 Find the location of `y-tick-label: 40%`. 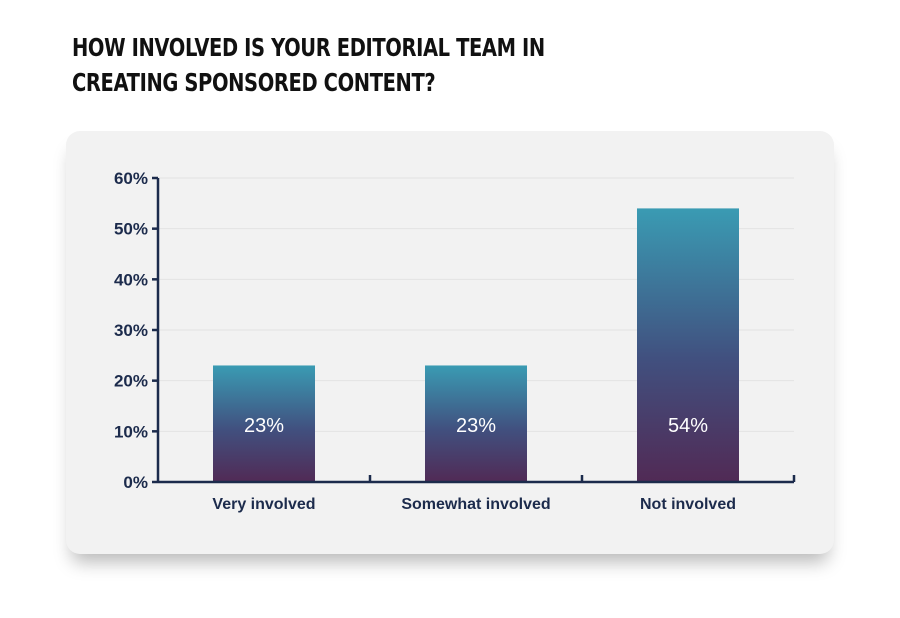

y-tick-label: 40% is located at coordinates (131, 279).